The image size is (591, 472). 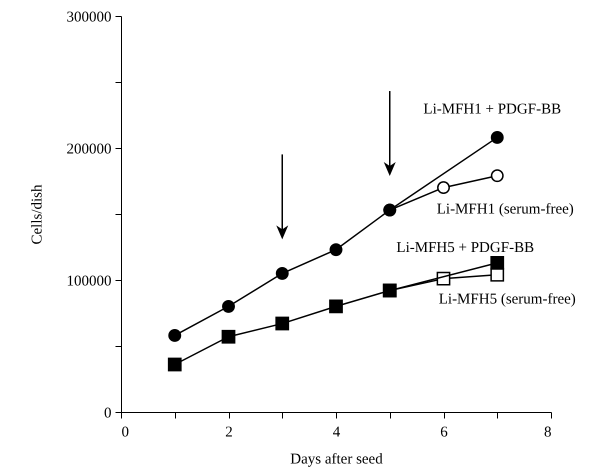 I want to click on series-label: Li-MFH5 (serum-free), so click(x=507, y=300).